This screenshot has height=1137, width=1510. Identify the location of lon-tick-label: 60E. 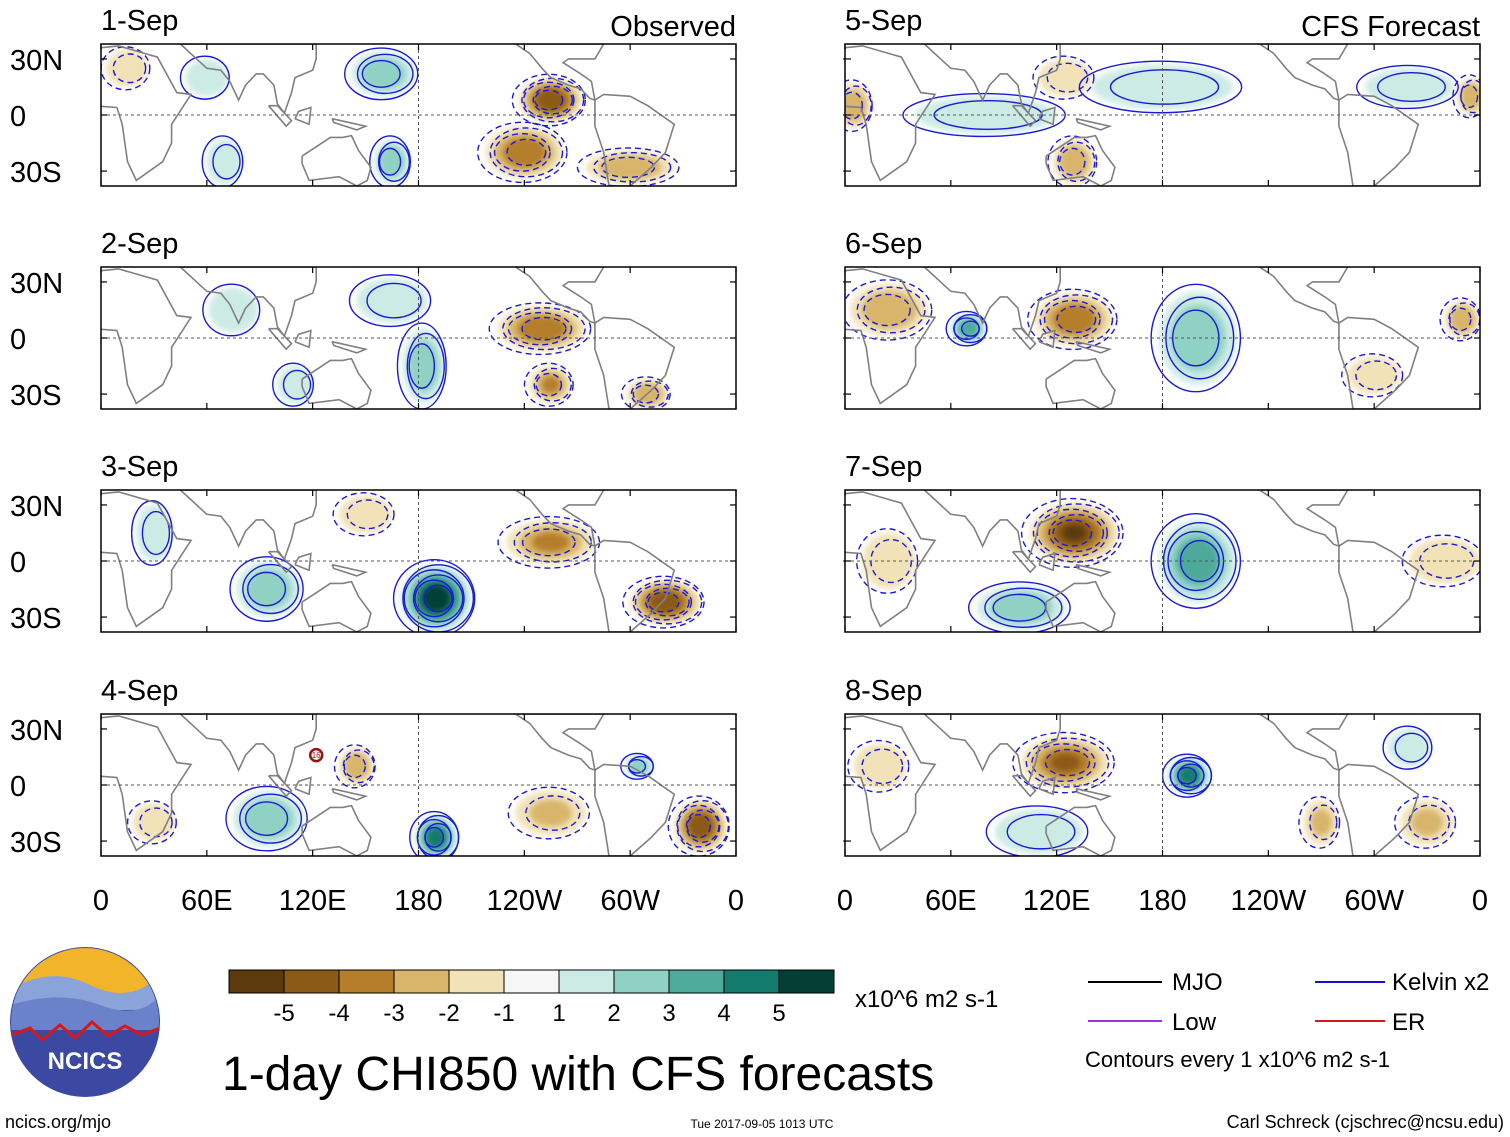
(207, 901).